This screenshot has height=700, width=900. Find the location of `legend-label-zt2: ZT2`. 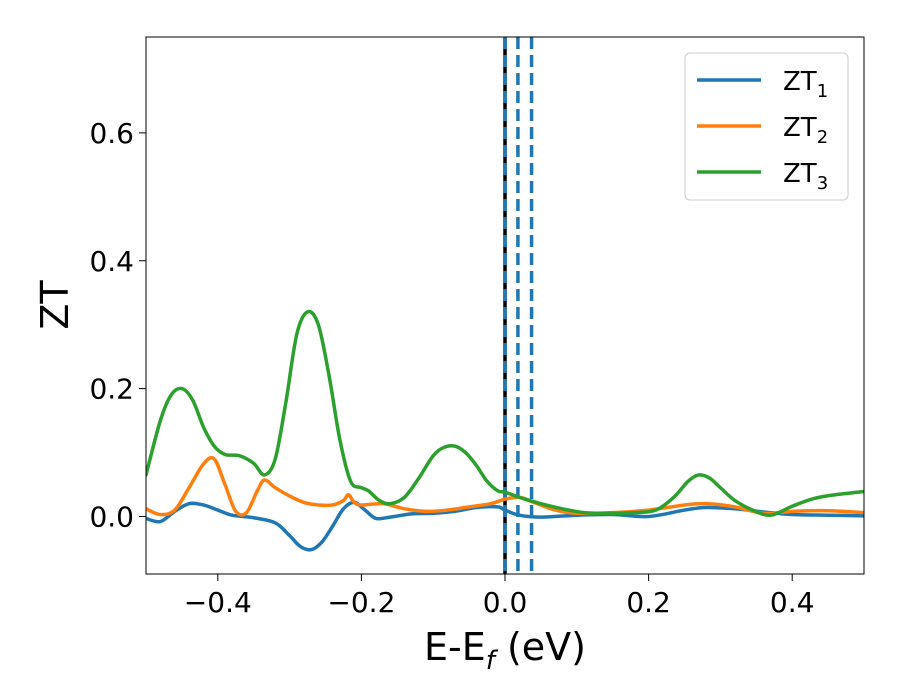

legend-label-zt2: ZT2 is located at coordinates (805, 130).